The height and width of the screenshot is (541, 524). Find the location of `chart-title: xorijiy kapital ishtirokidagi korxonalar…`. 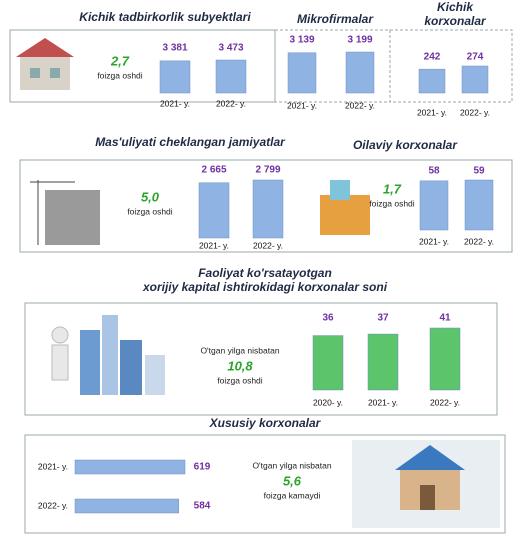

chart-title: xorijiy kapital ishtirokidagi korxonalar… is located at coordinates (265, 287).